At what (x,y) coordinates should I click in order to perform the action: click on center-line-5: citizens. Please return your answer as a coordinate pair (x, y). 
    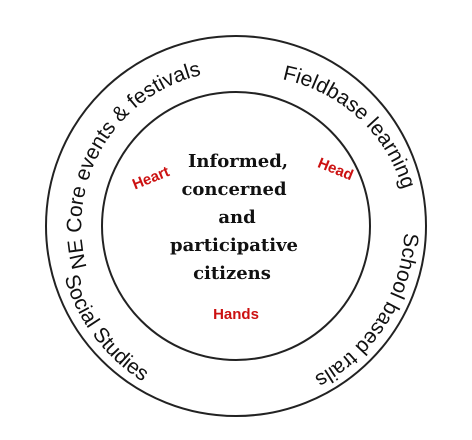
    Looking at the image, I should click on (232, 273).